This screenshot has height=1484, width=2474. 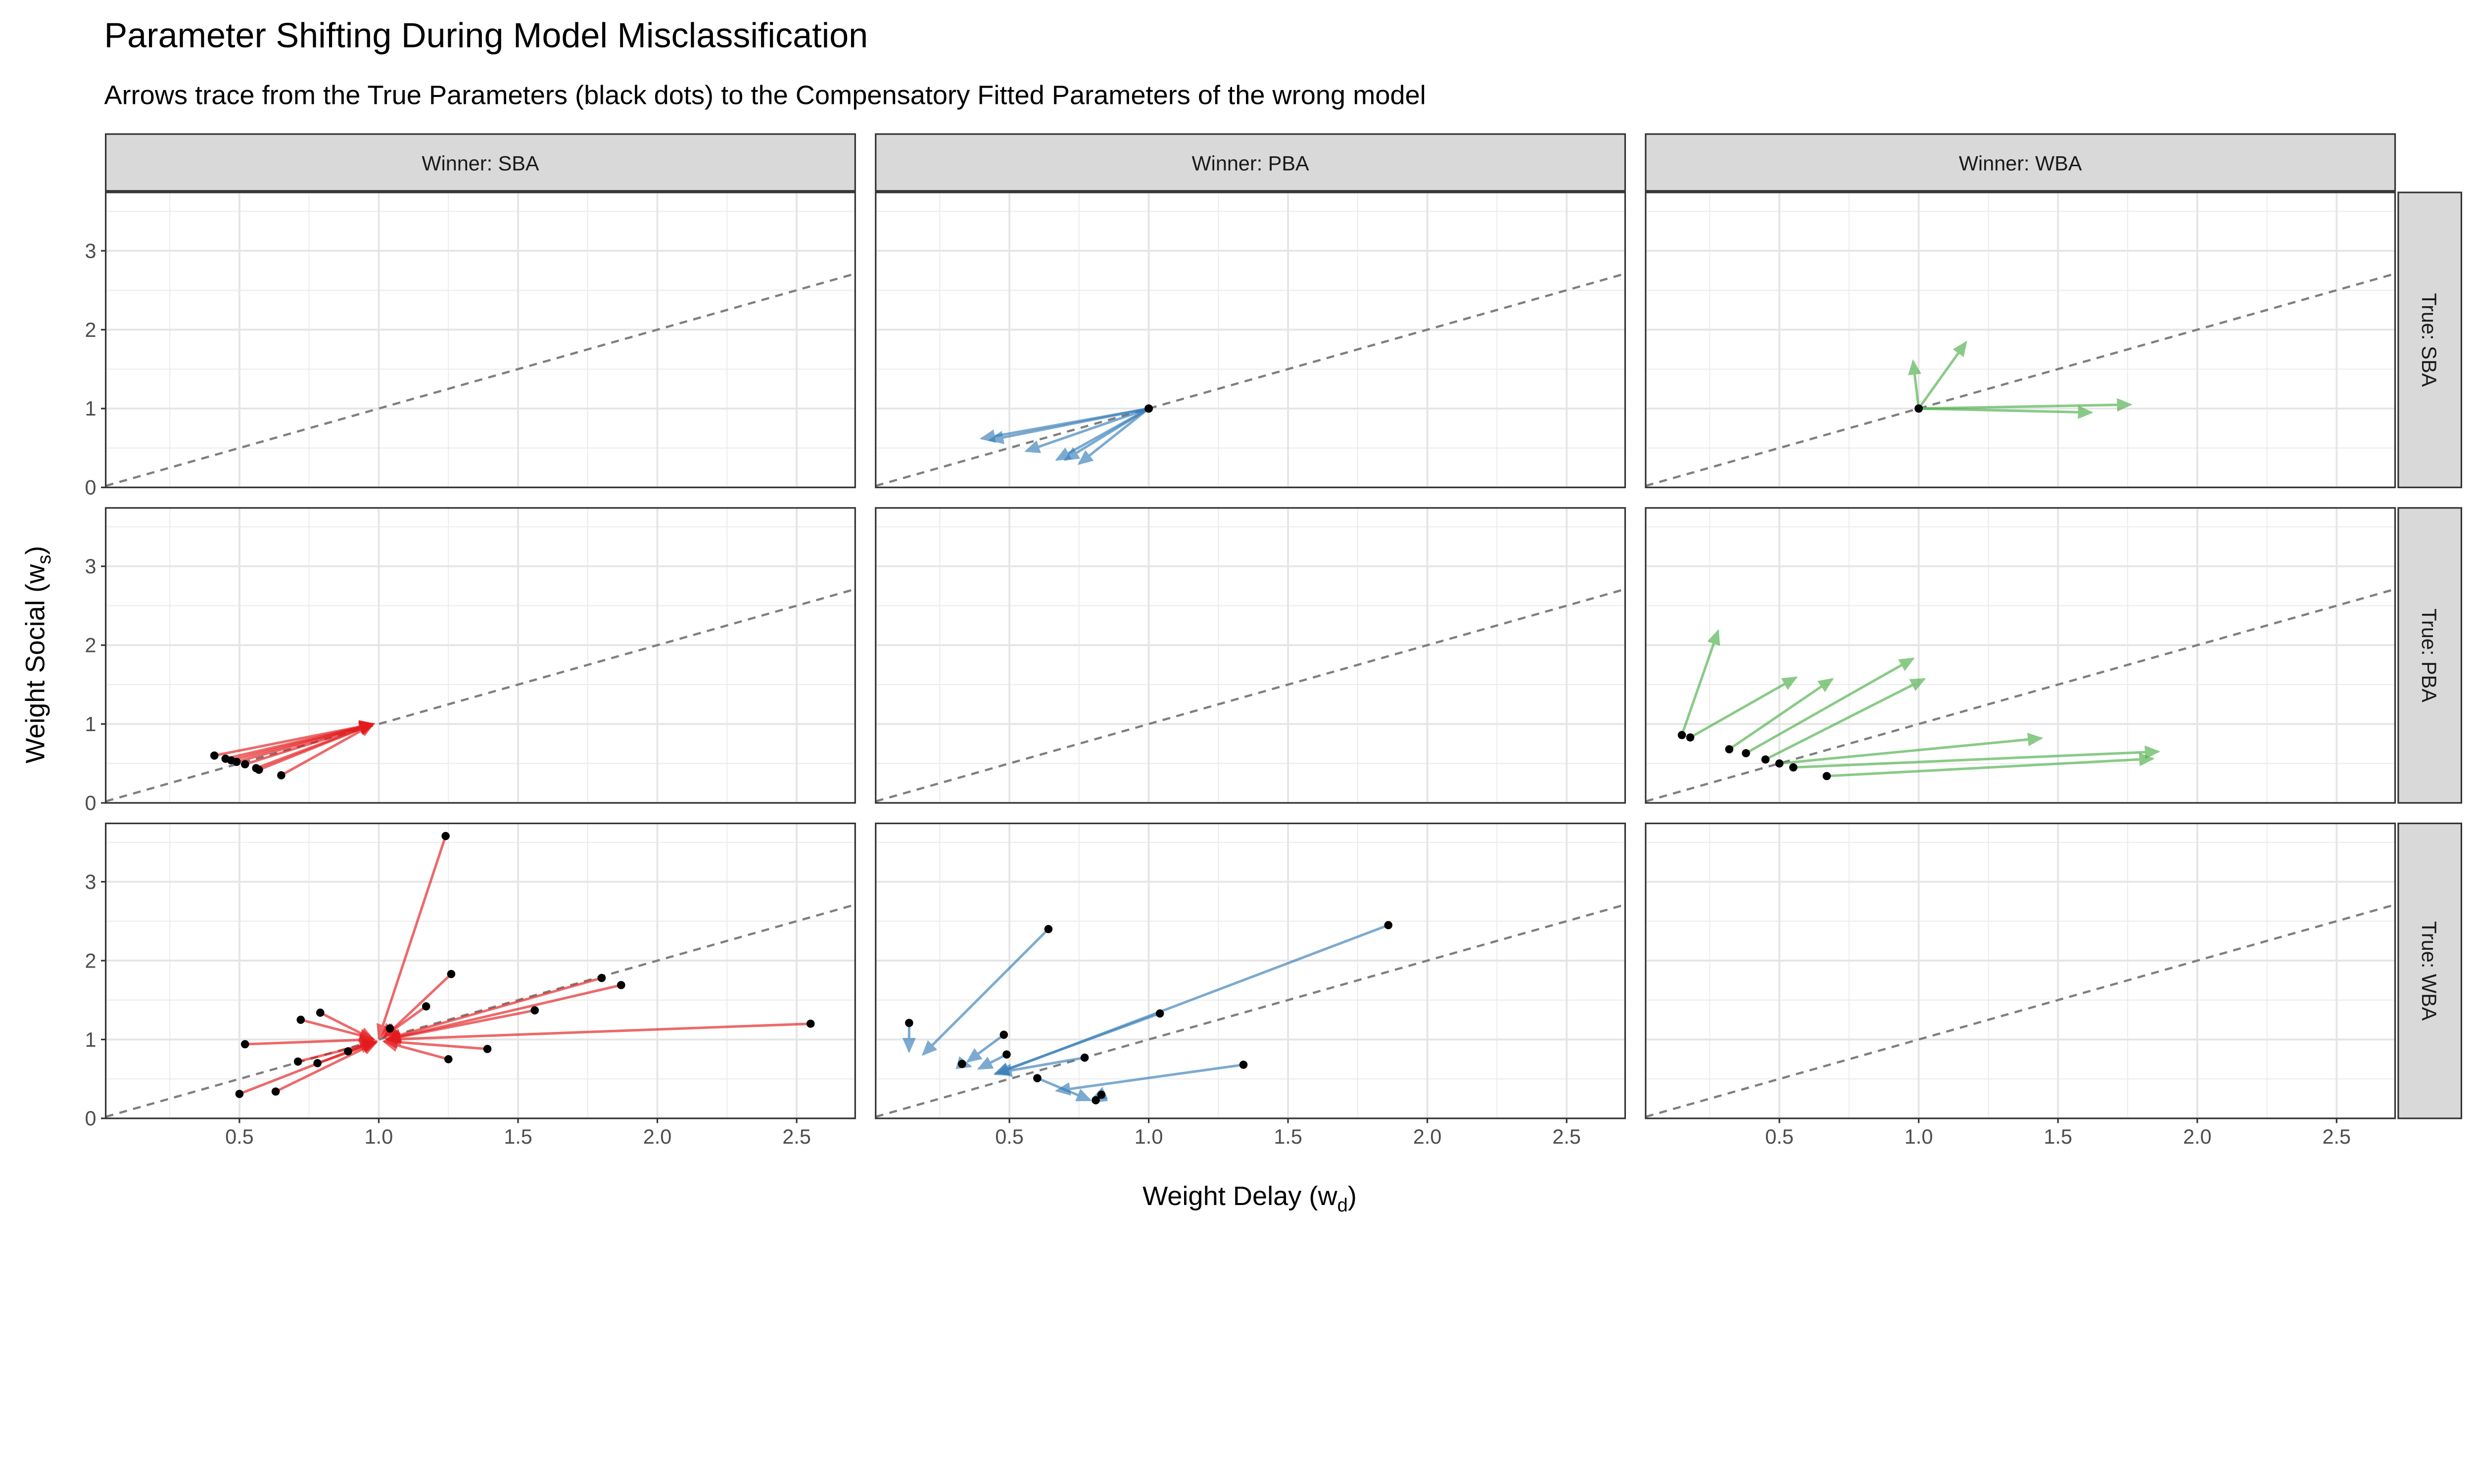 I want to click on panel-pba-winner-pba-true, so click(x=1251, y=655).